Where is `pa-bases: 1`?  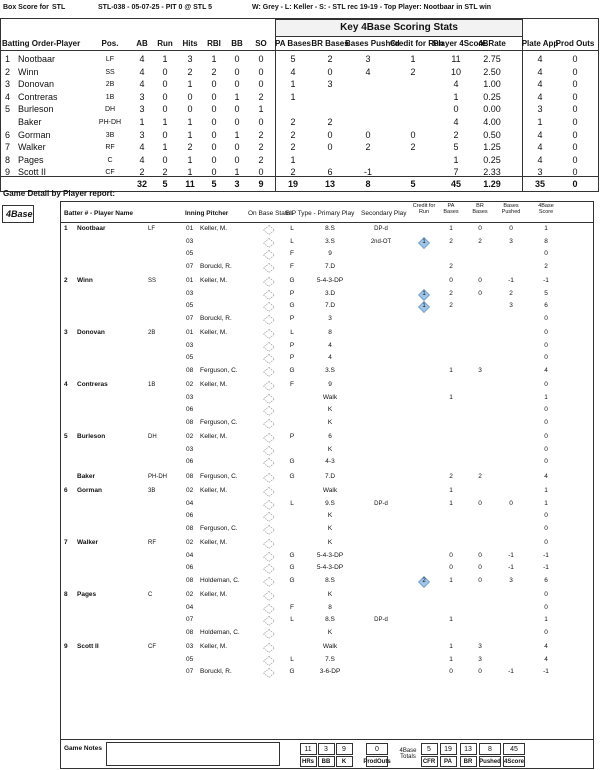 pa-bases: 1 is located at coordinates (451, 490).